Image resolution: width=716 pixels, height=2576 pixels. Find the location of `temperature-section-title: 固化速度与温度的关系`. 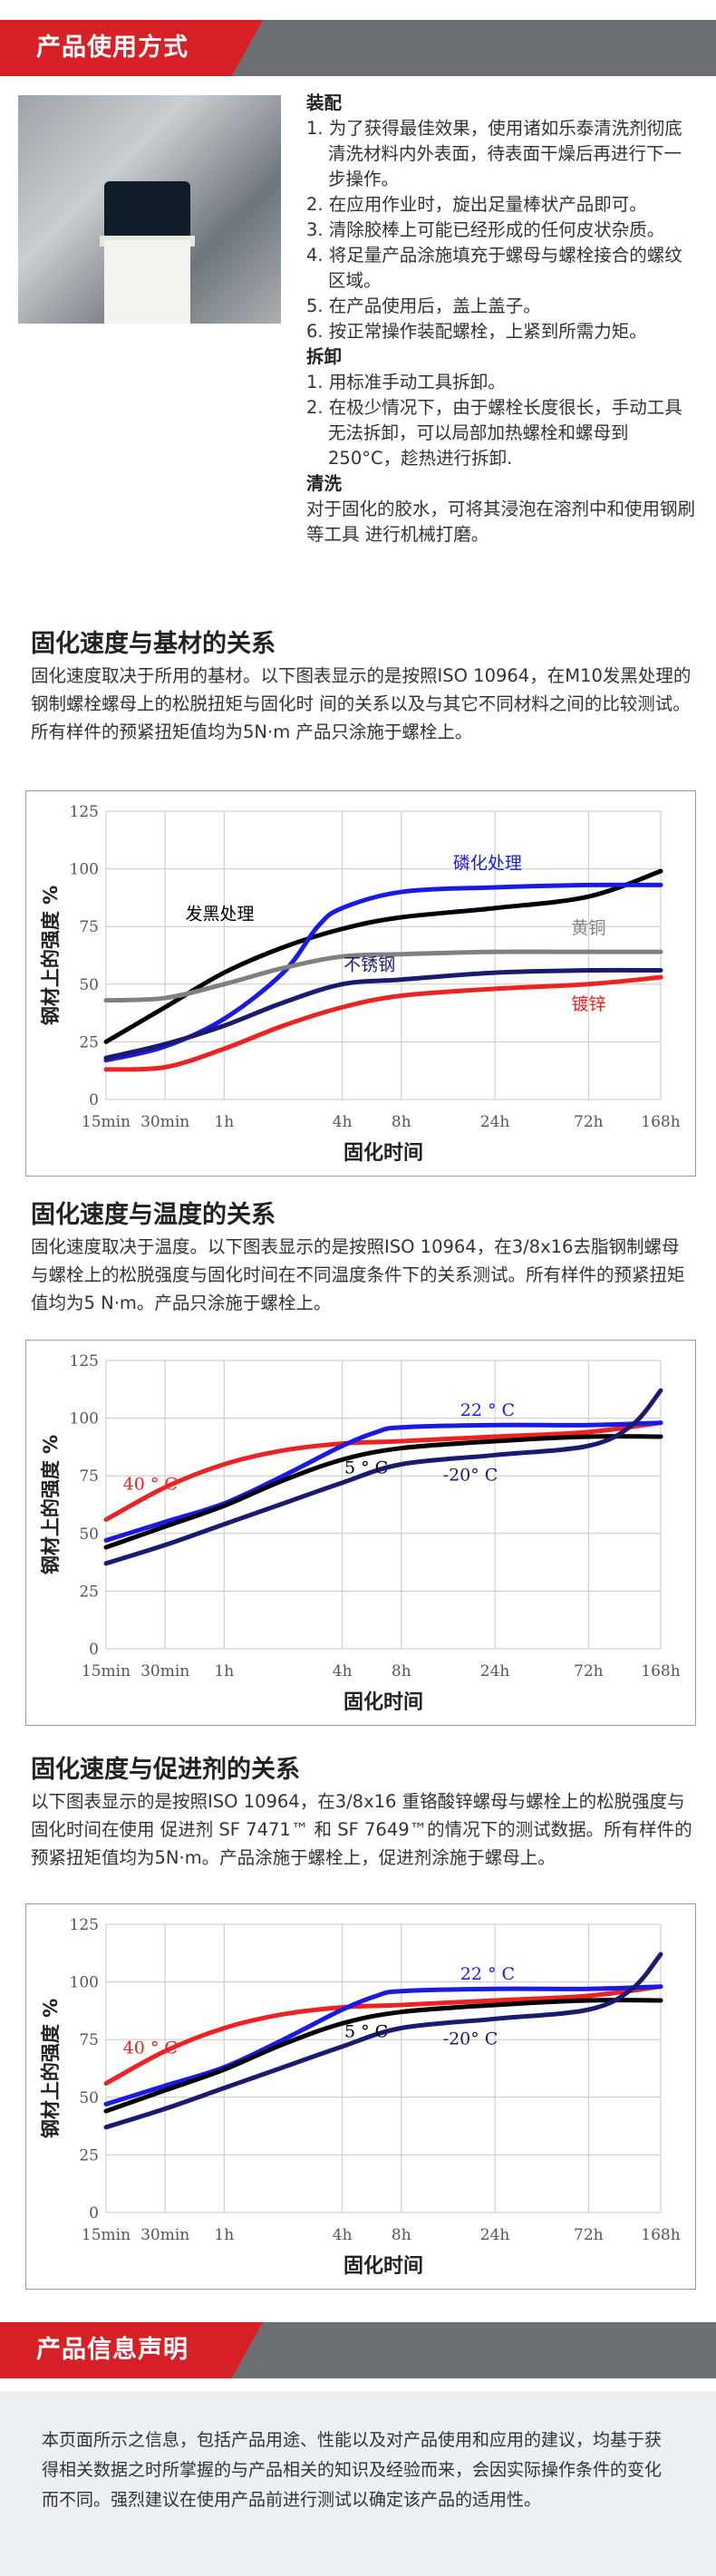

temperature-section-title: 固化速度与温度的关系 is located at coordinates (153, 1215).